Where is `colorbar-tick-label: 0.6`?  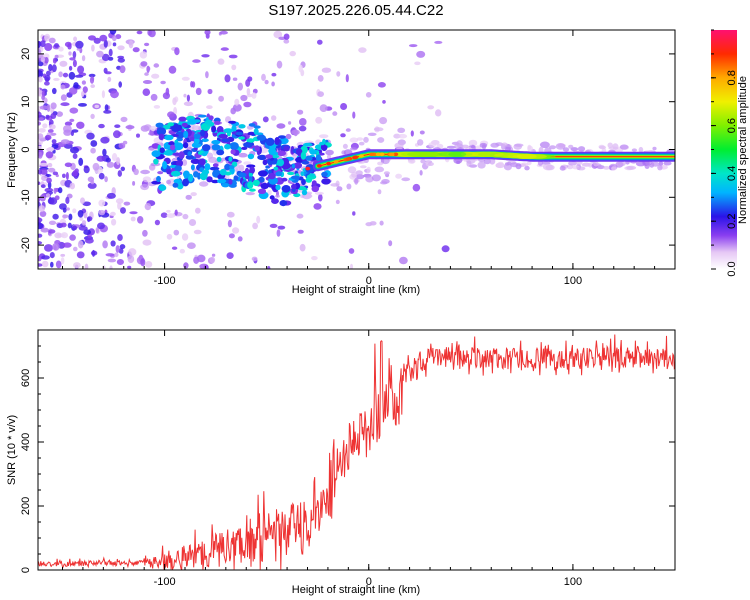
colorbar-tick-label: 0.6 is located at coordinates (732, 125).